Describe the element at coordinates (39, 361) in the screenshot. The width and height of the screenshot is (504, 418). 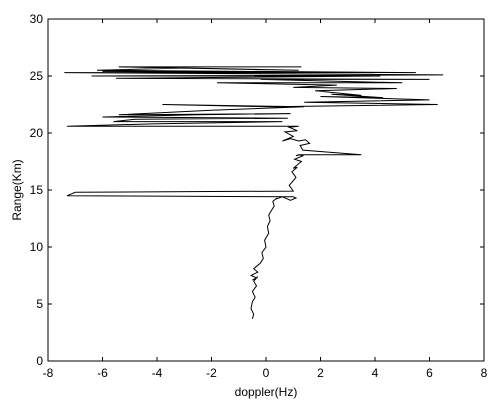
I see `y-tick-label: 0` at that location.